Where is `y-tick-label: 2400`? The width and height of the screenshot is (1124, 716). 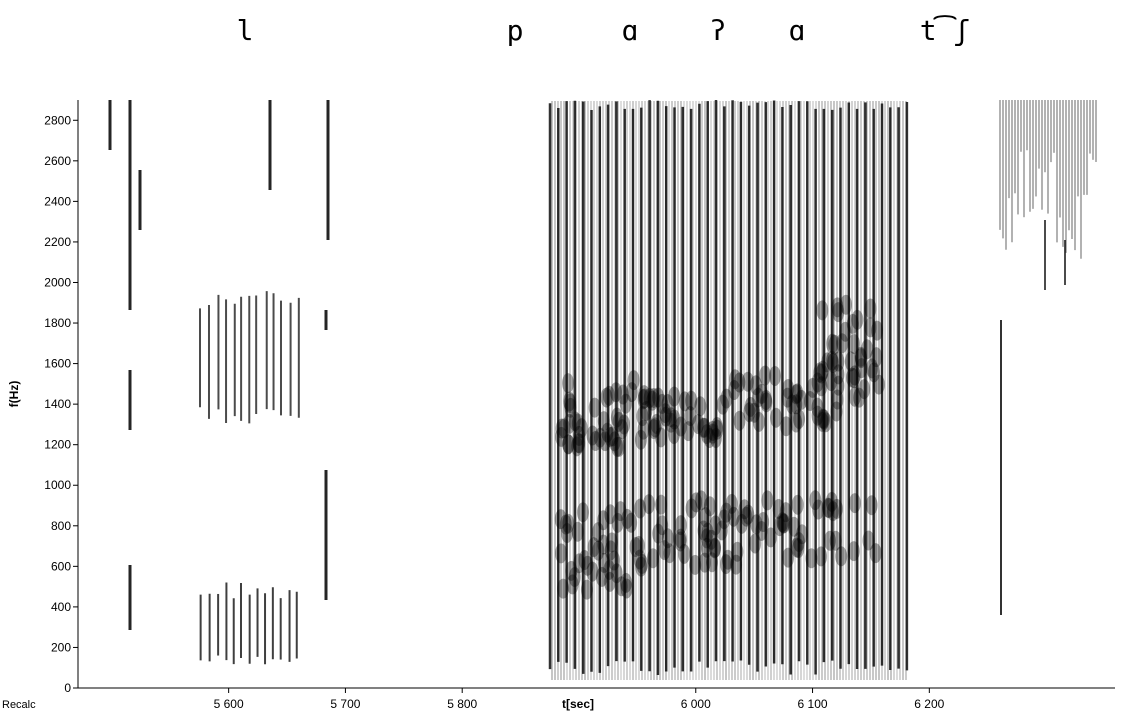 y-tick-label: 2400 is located at coordinates (57, 201).